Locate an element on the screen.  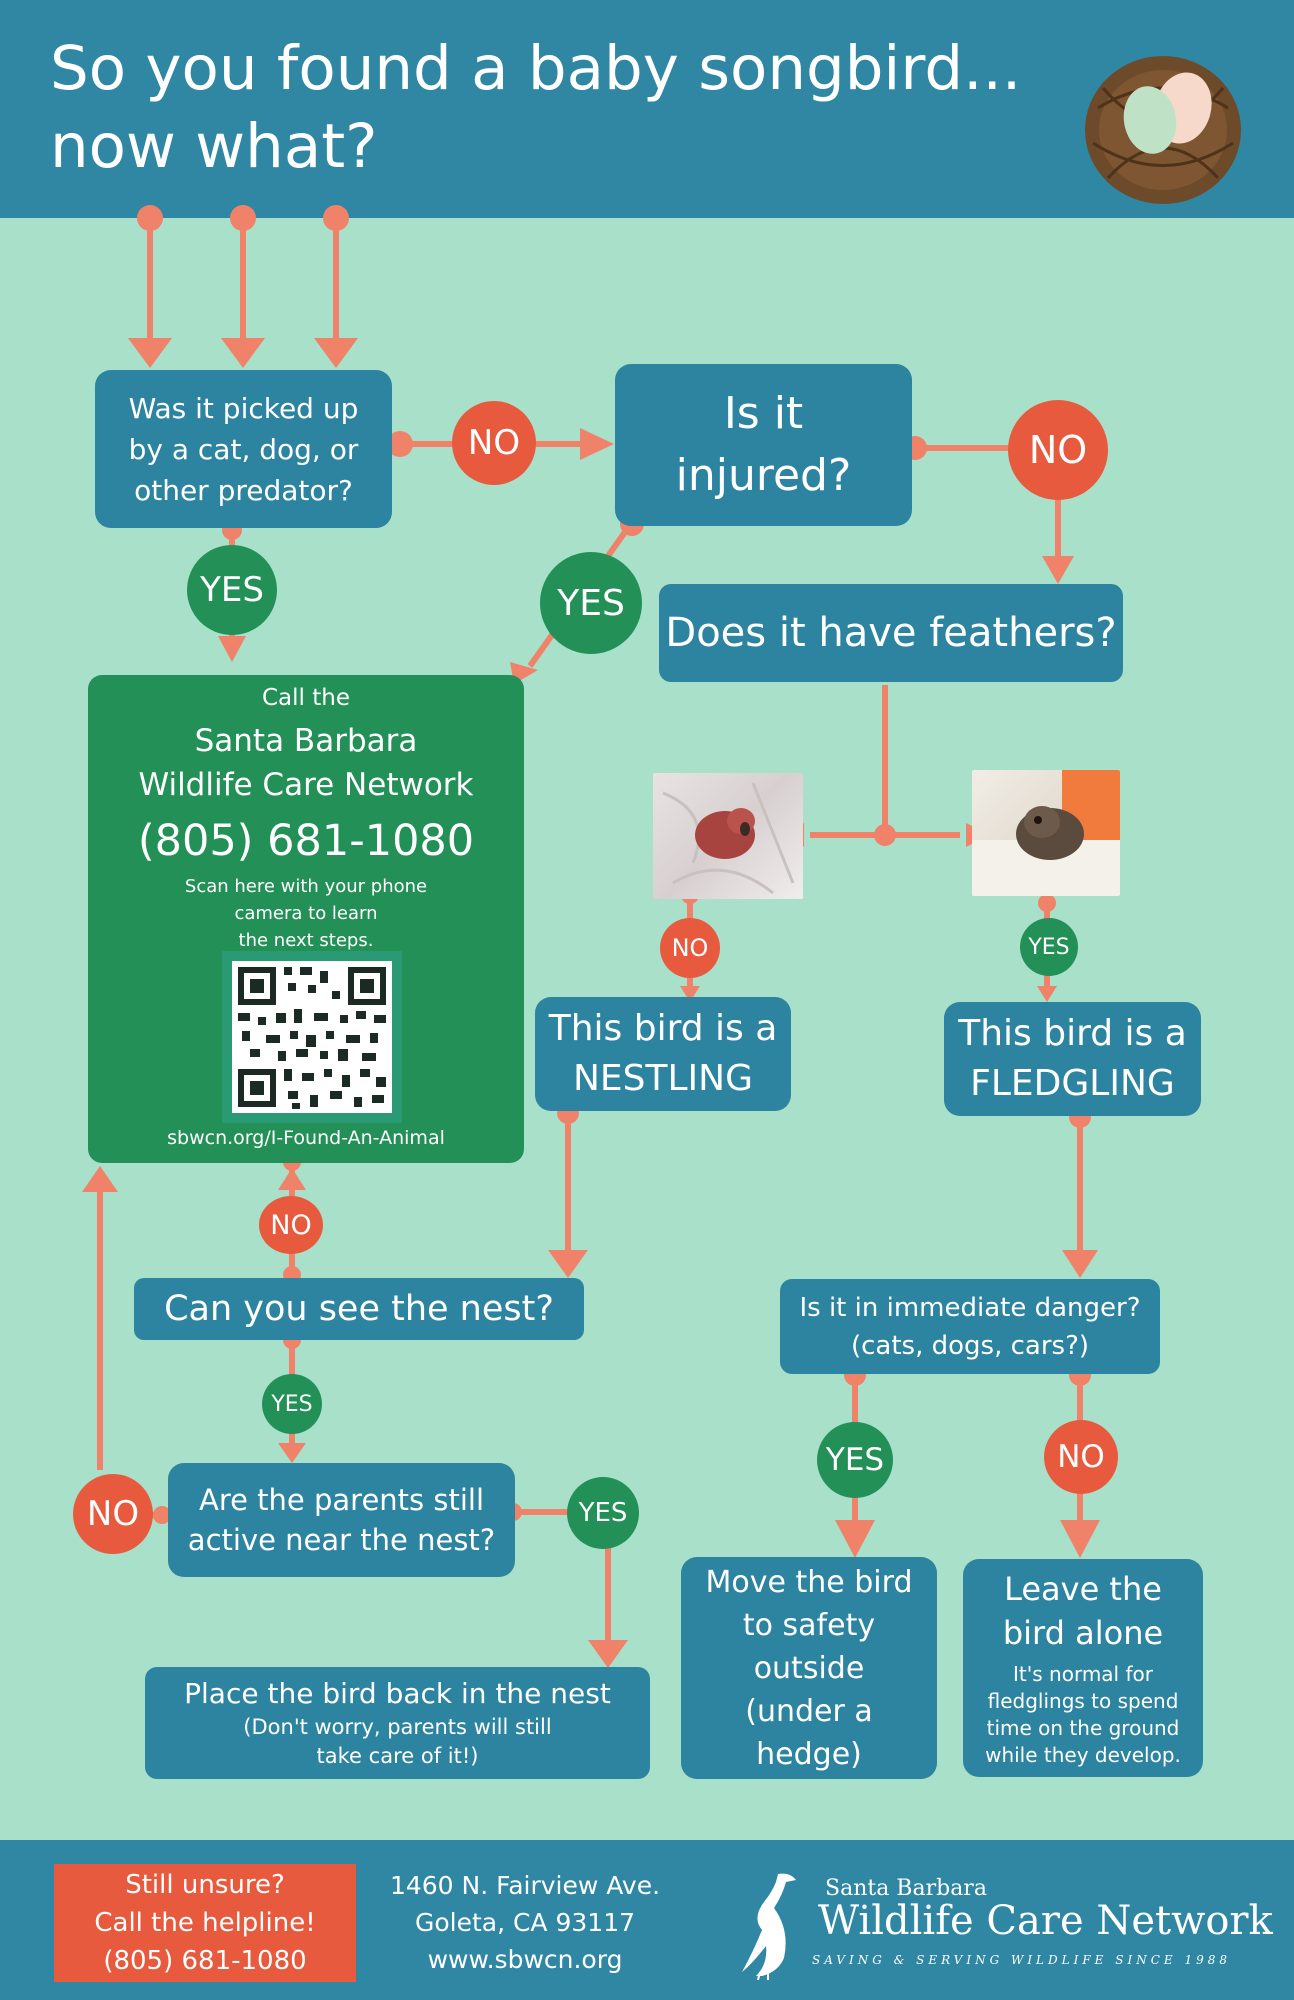
call-box-url: sbwcn.org/I-Found-An-Animal is located at coordinates (306, 1138).